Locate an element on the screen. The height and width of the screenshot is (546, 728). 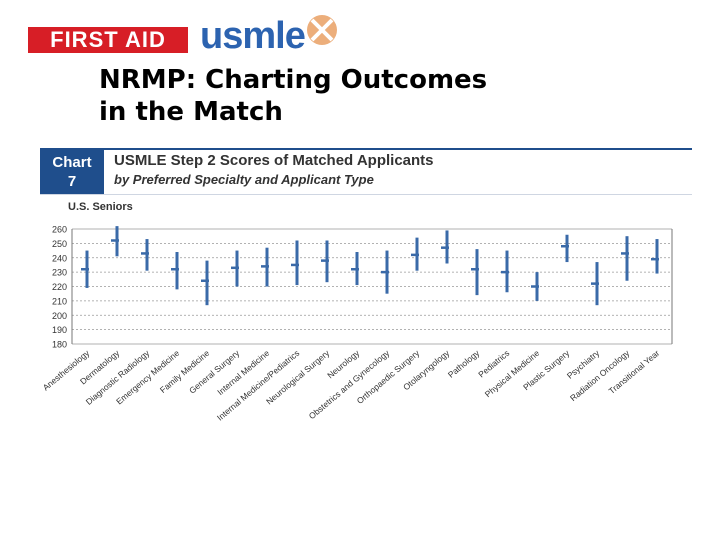
y-tick-label: 210 is located at coordinates (59, 301).